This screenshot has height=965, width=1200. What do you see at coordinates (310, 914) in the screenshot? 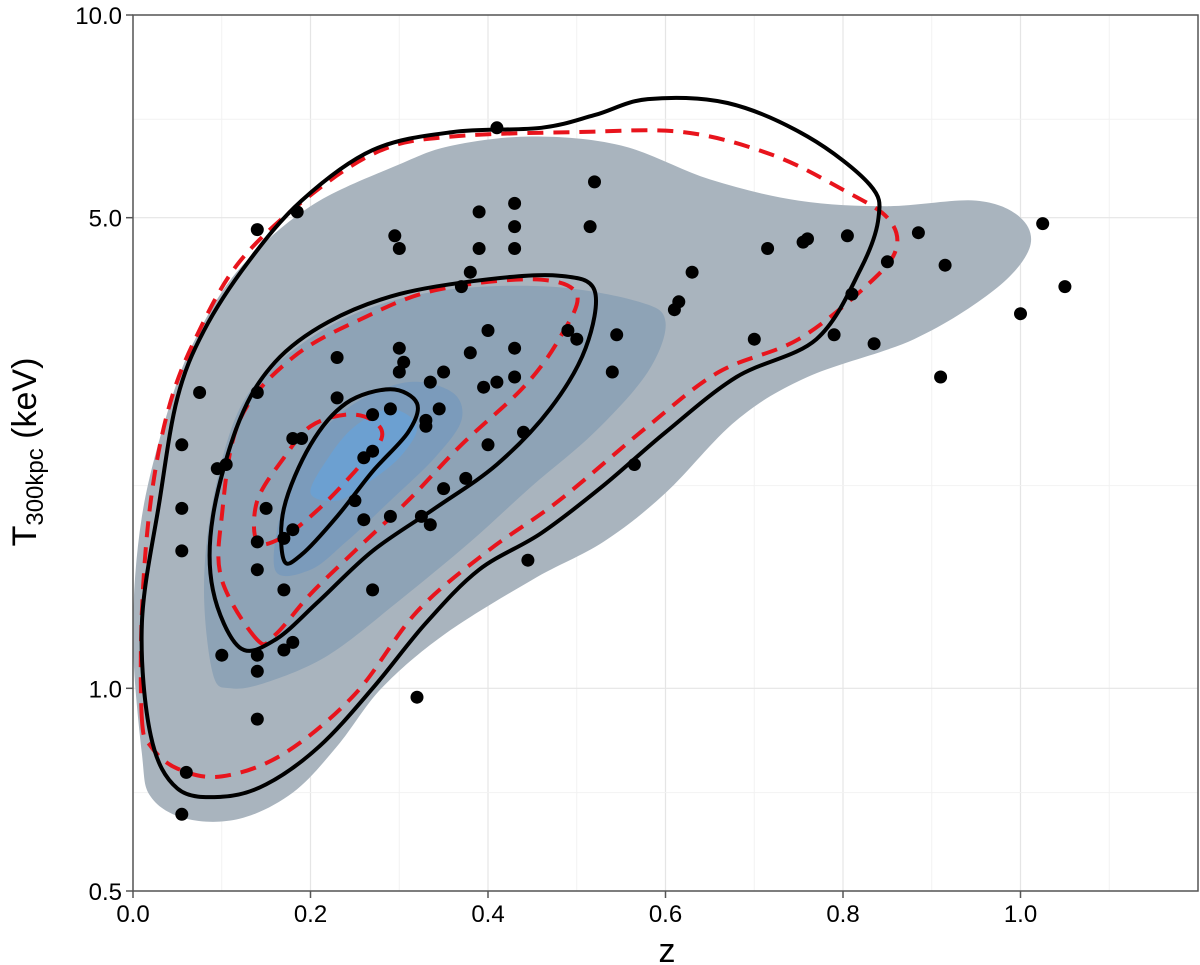
I see `x-tick-label: 0.2` at bounding box center [310, 914].